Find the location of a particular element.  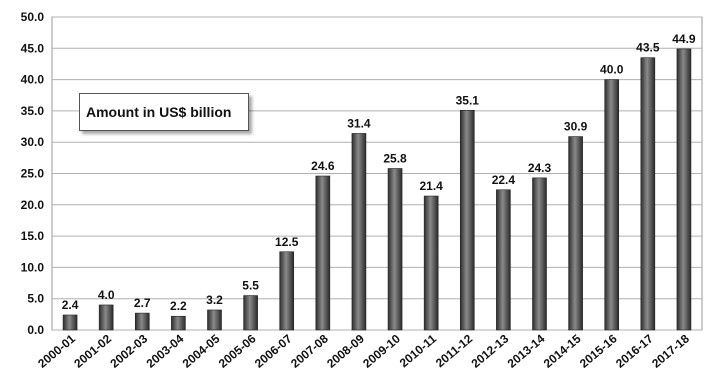

value-label: 43.5 is located at coordinates (648, 48).